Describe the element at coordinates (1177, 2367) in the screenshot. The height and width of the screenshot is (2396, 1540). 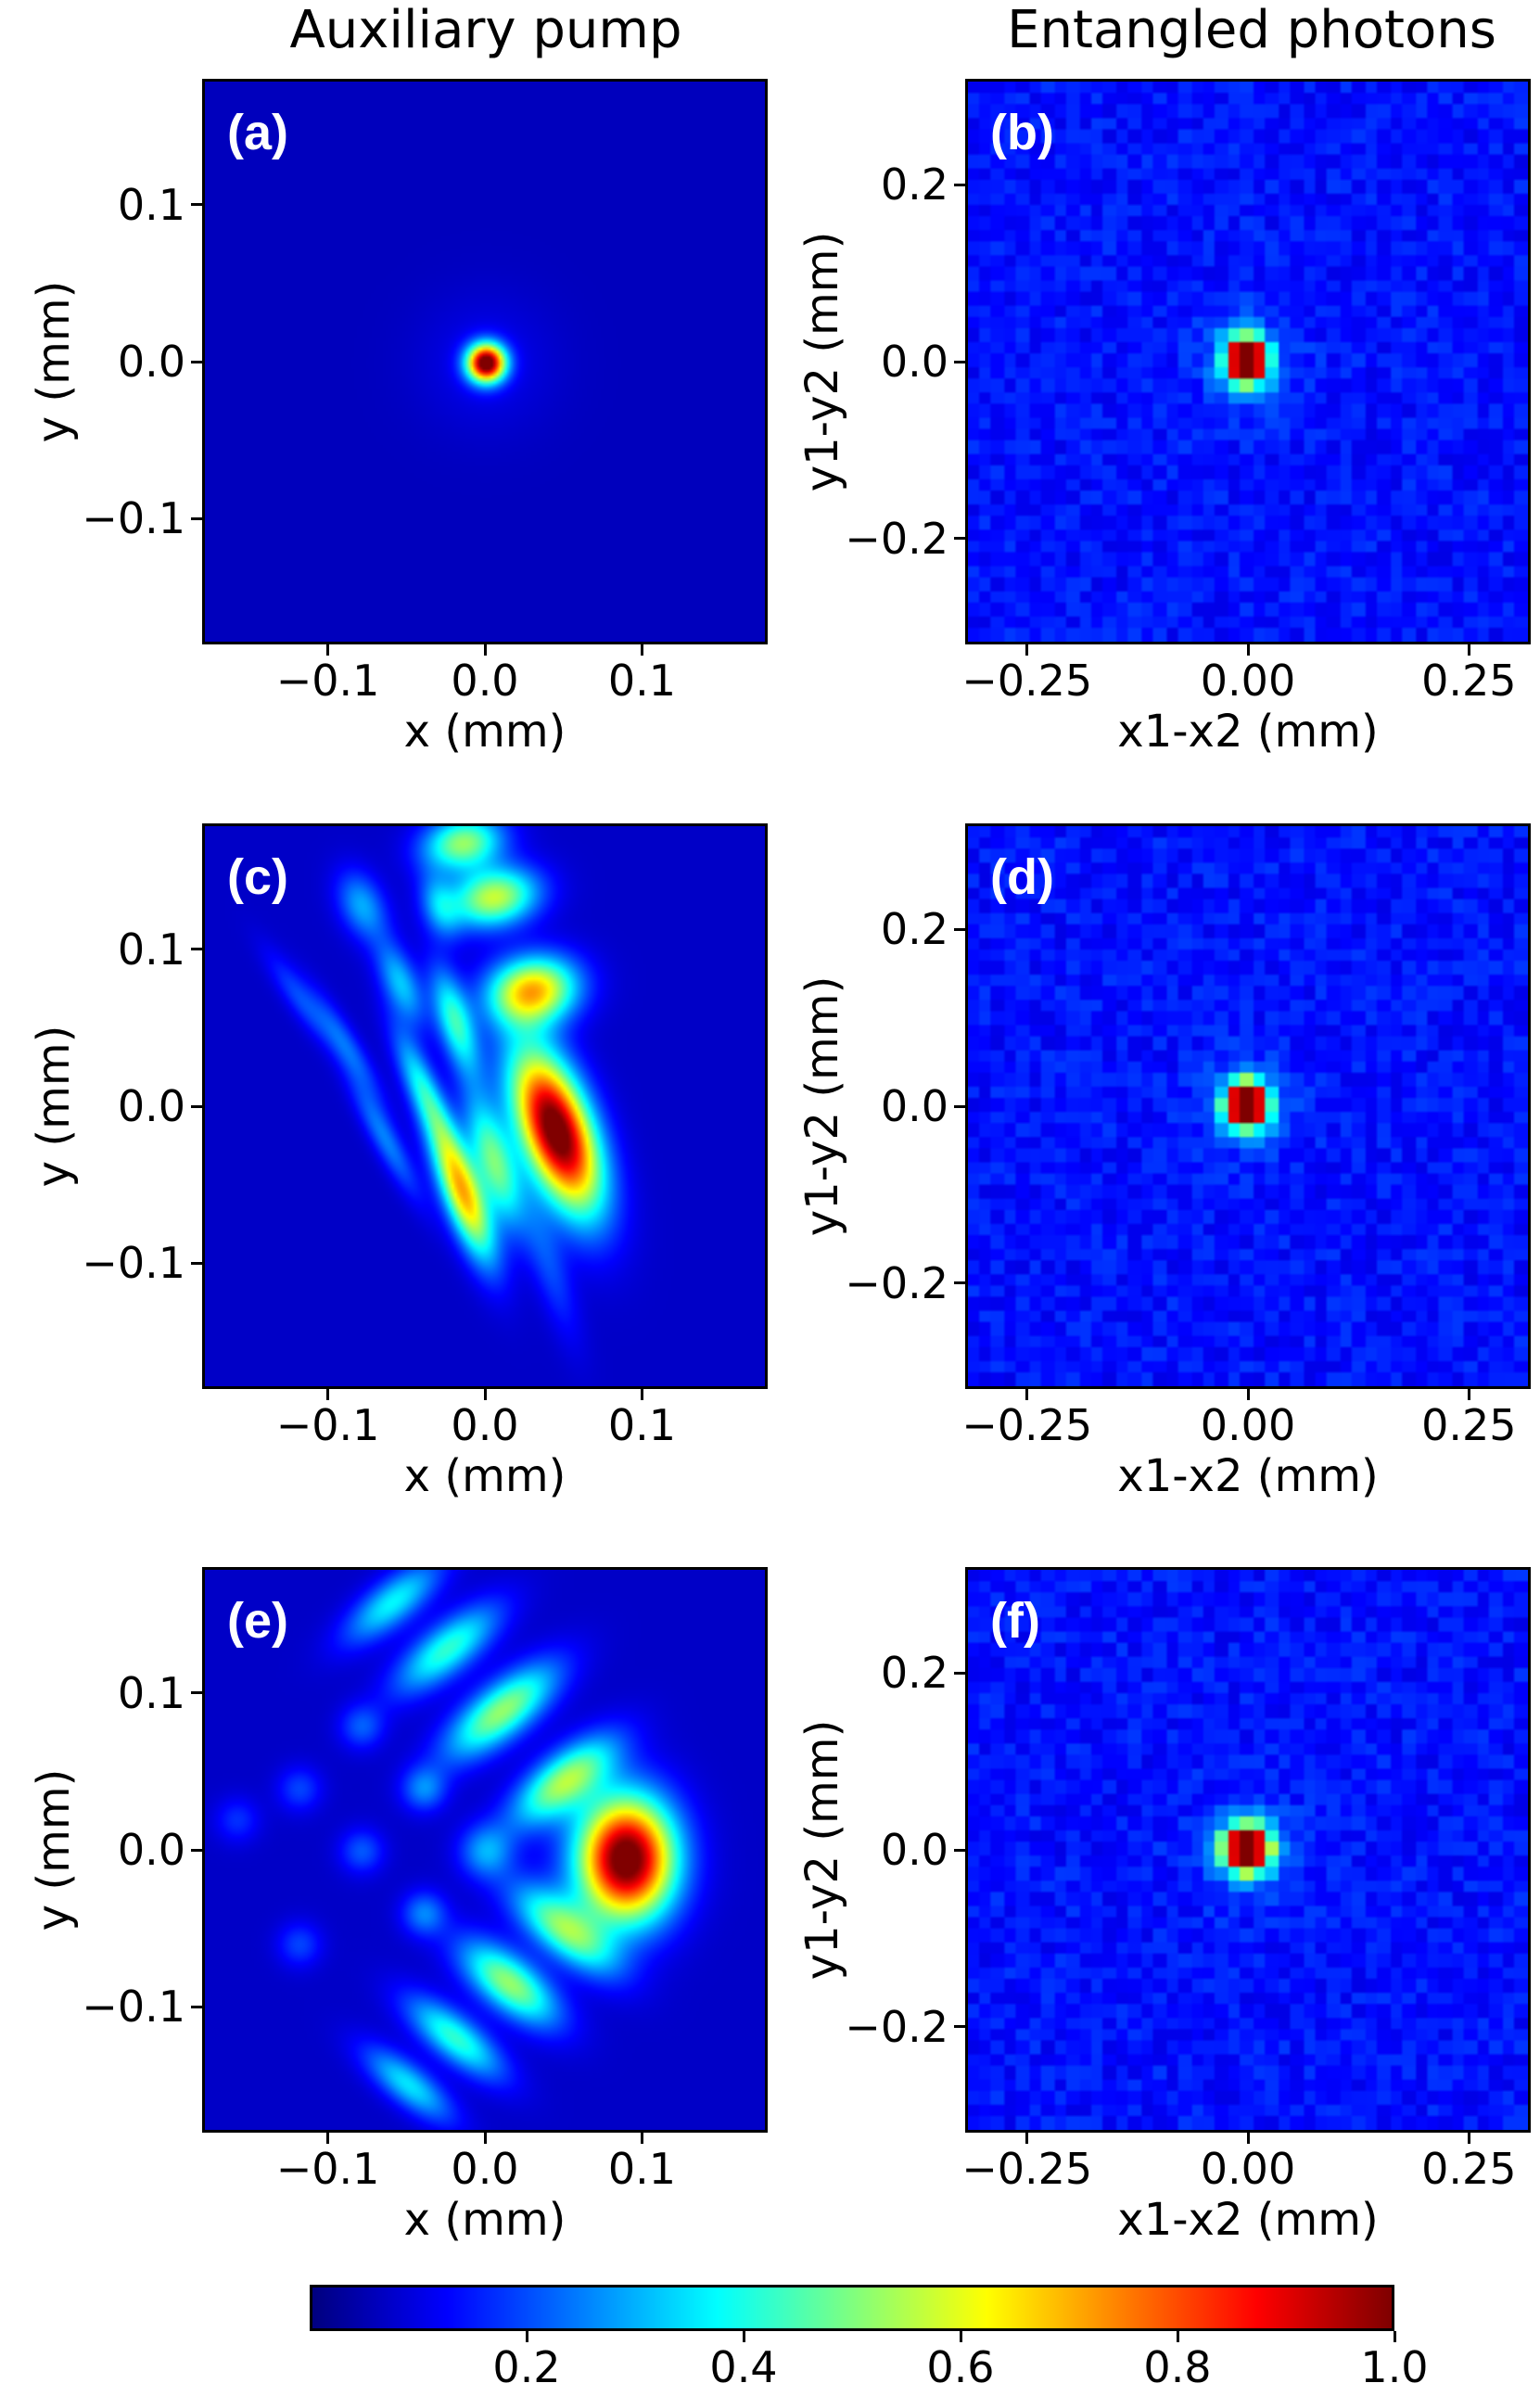
I see `colorbar-tick-label: 0.8` at that location.